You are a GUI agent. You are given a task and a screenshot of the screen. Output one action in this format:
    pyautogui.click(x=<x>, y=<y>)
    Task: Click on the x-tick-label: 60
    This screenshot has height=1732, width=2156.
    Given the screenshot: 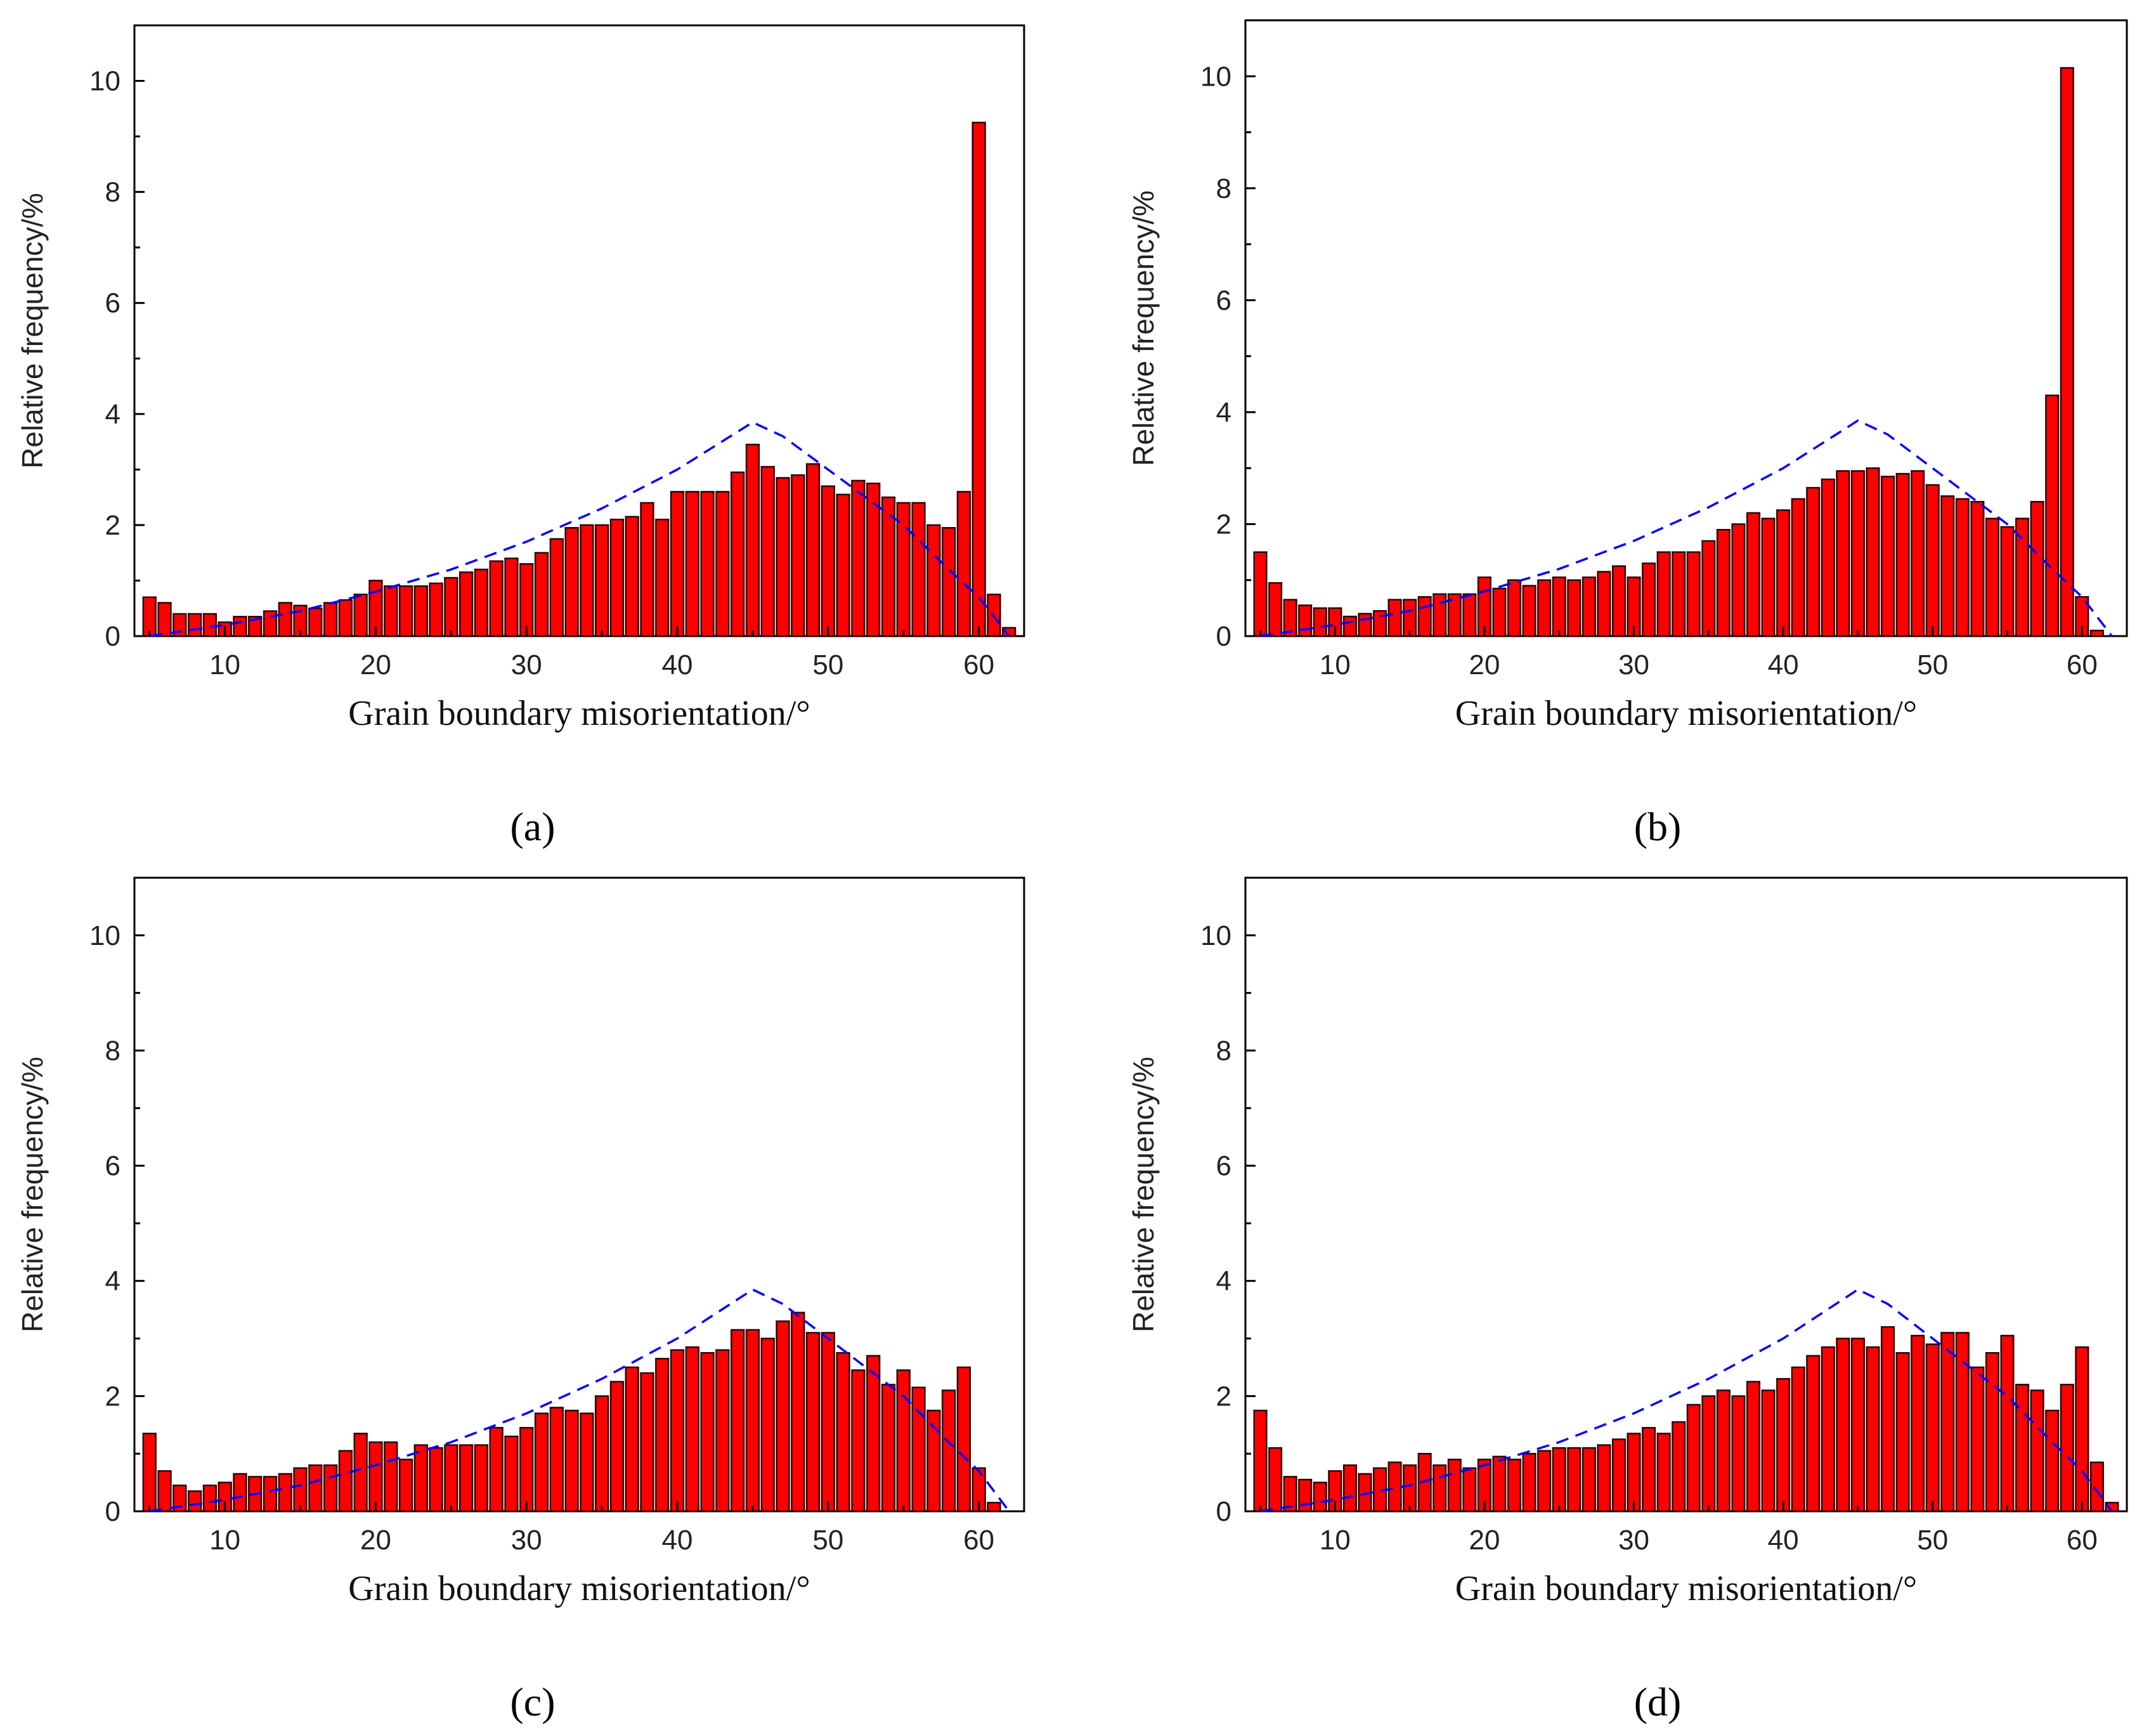 What is the action you would take?
    pyautogui.click(x=979, y=1540)
    